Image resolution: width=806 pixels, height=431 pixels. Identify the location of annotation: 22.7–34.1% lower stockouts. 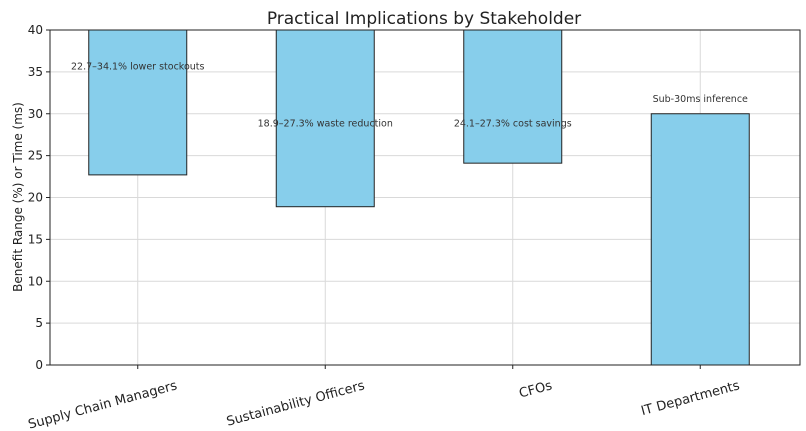
(138, 66).